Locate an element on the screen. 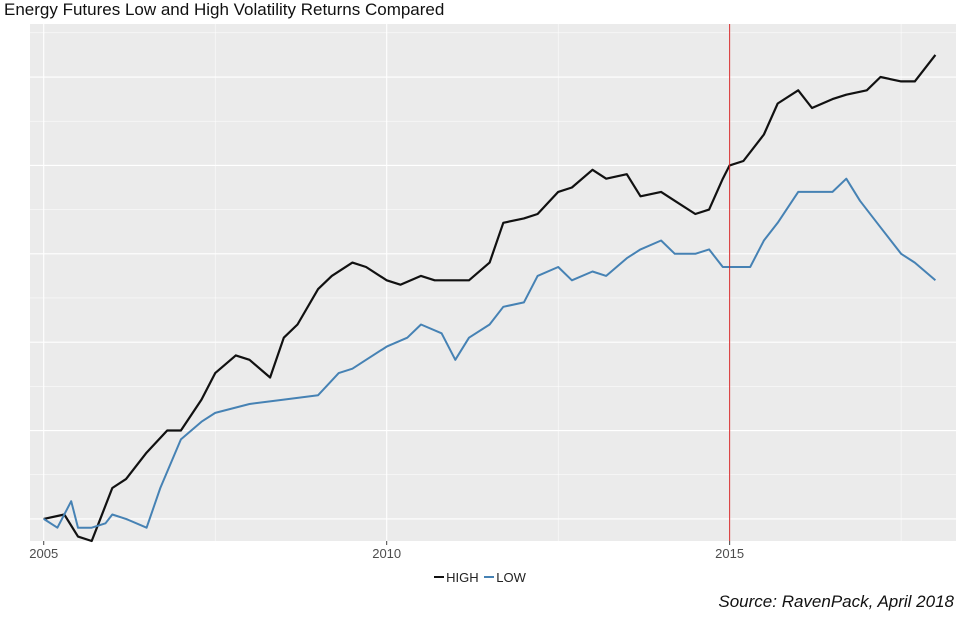 This screenshot has width=960, height=626. x-axis-ticks: 2005 2010 2015 is located at coordinates (386, 551).